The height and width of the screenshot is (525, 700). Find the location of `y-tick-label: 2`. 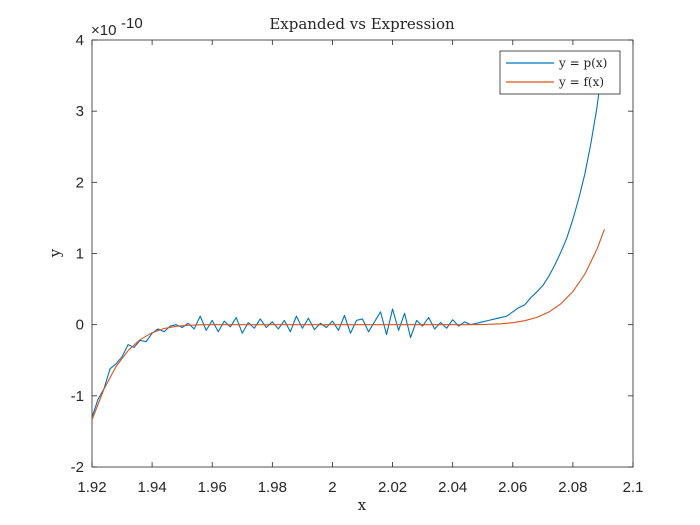

y-tick-label: 2 is located at coordinates (80, 182).